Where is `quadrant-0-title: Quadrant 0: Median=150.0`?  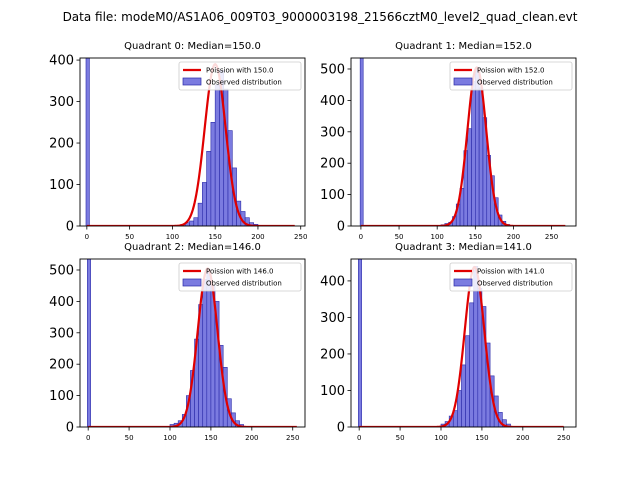
quadrant-0-title: Quadrant 0: Median=150.0 is located at coordinates (192, 46).